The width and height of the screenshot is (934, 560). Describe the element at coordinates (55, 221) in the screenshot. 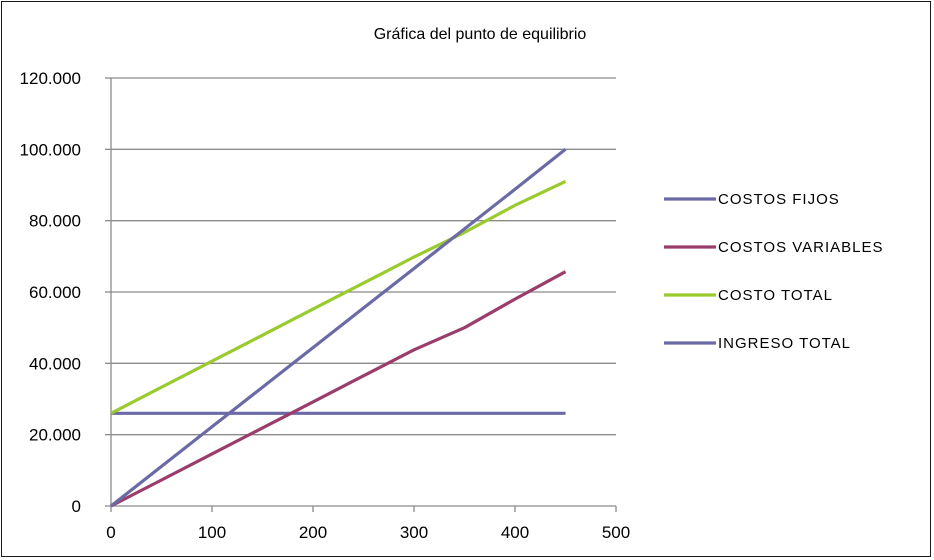

I see `y-tick-label: 80.000` at that location.